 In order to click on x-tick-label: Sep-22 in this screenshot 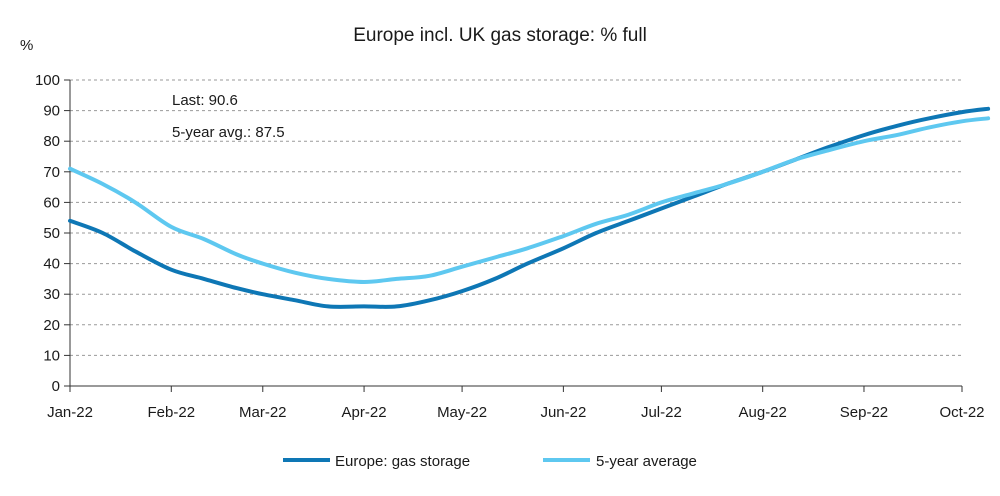, I will do `click(864, 412)`.